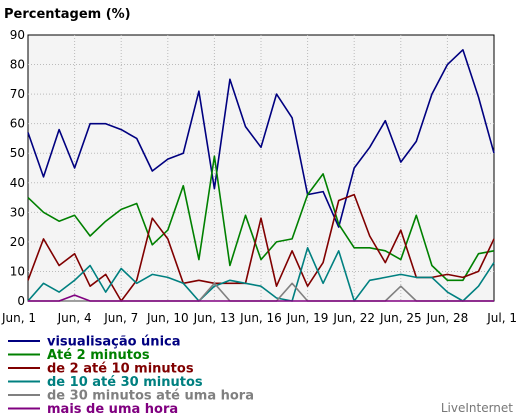  I want to click on x-tick-label: Jun, 28, so click(447, 318).